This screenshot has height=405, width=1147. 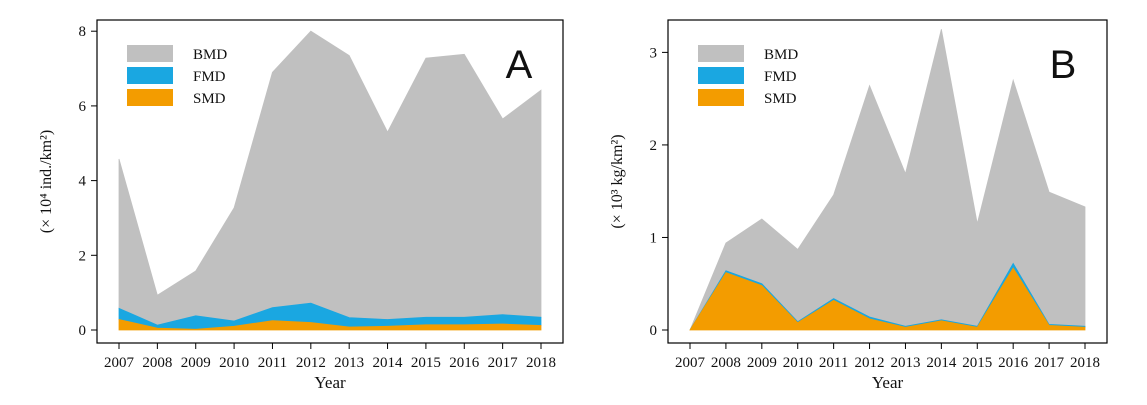 What do you see at coordinates (798, 363) in the screenshot?
I see `chart-1-xtick-label-3: 2010` at bounding box center [798, 363].